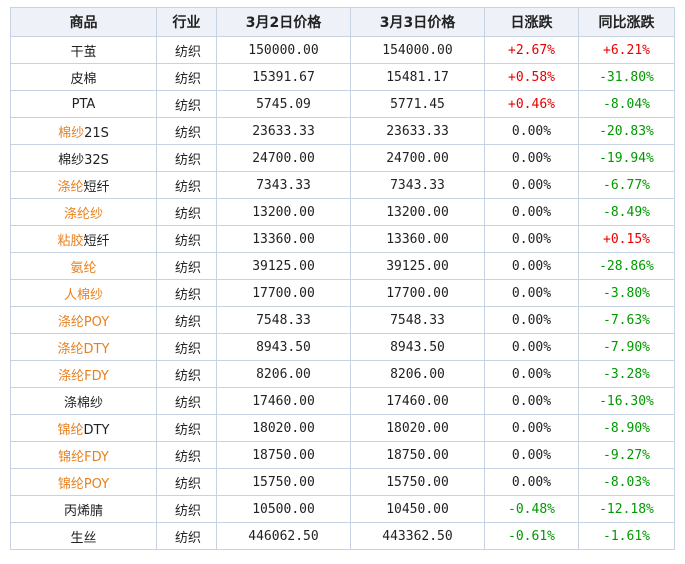  Describe the element at coordinates (283, 482) in the screenshot. I see `price-mar2-cell: 15750.00` at that location.